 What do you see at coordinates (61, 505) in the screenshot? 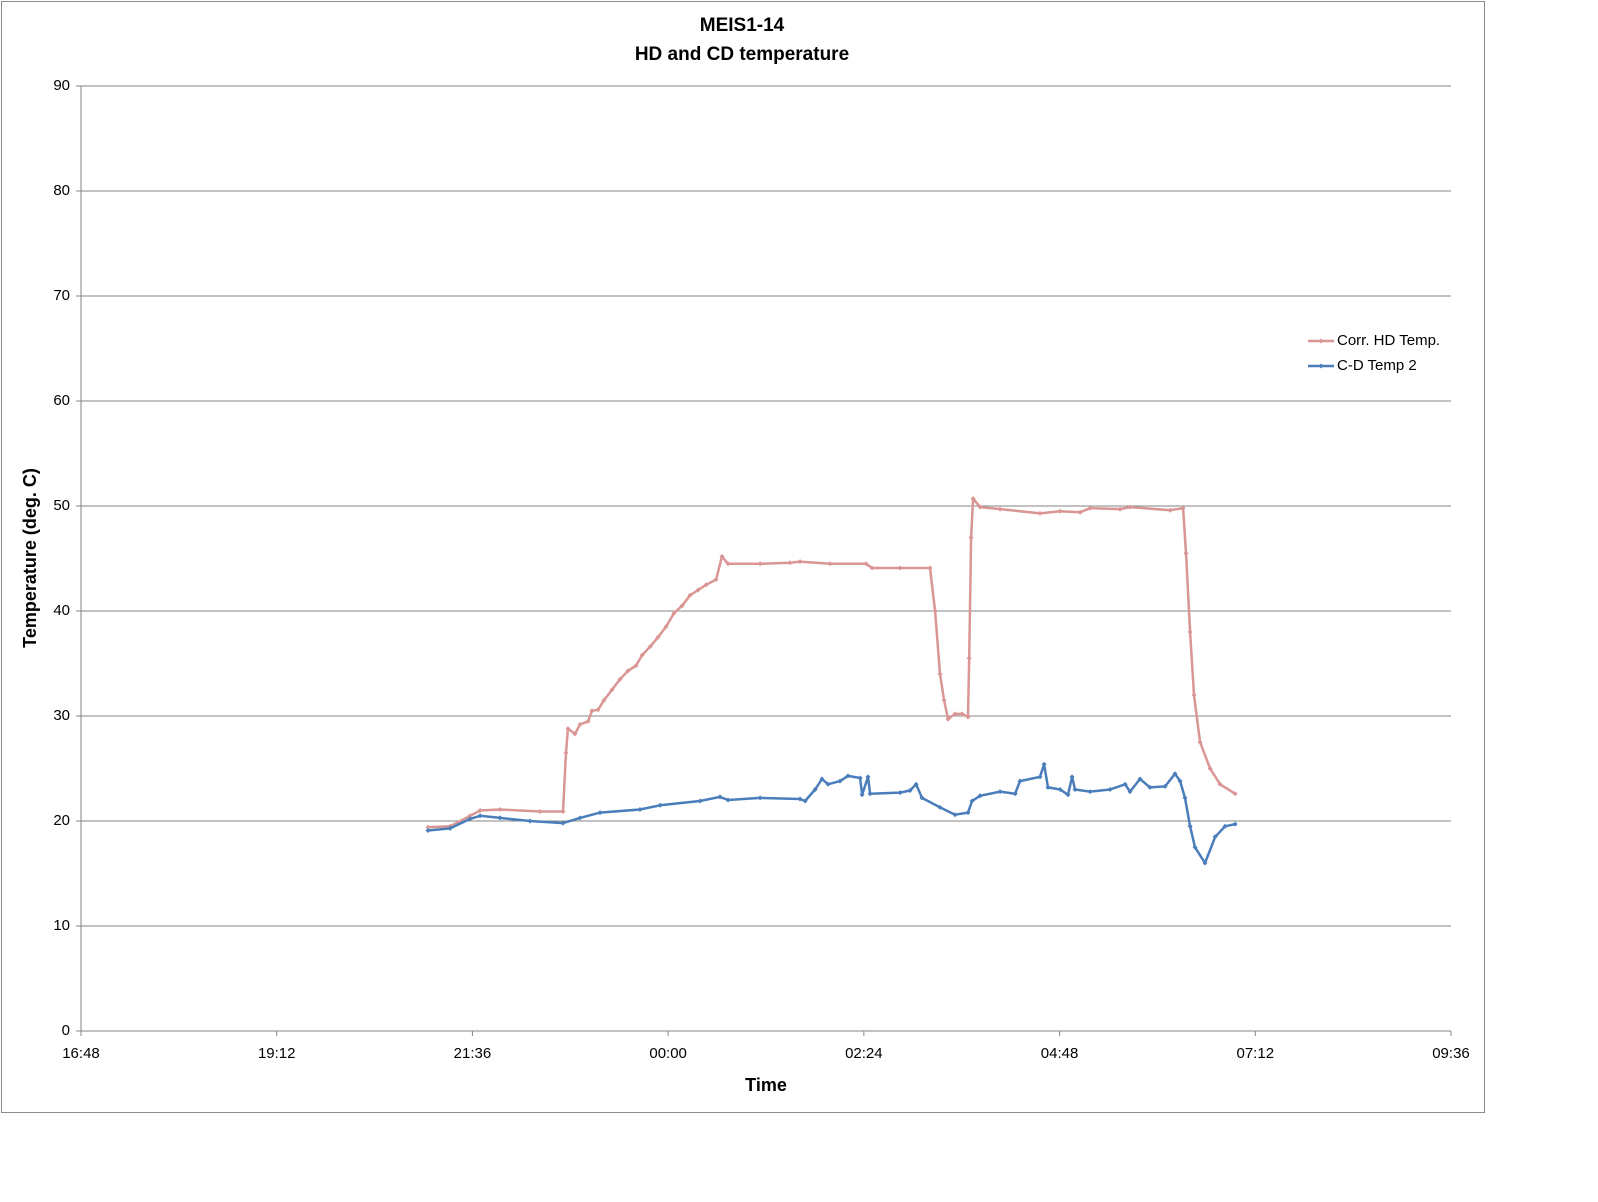
I see `y-tick-label: 50` at bounding box center [61, 505].